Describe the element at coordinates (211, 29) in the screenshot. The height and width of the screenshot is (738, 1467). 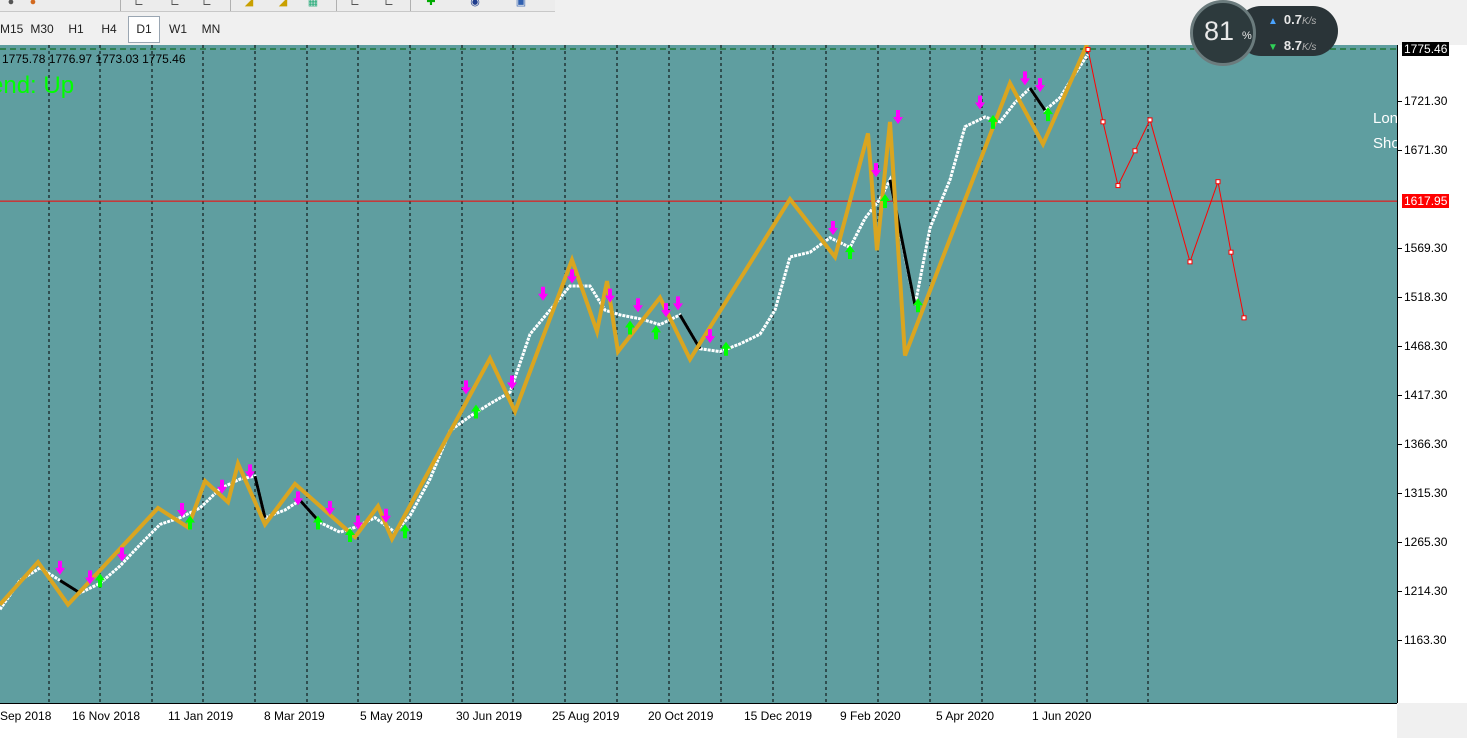
I see `timeframe-mn: MN` at that location.